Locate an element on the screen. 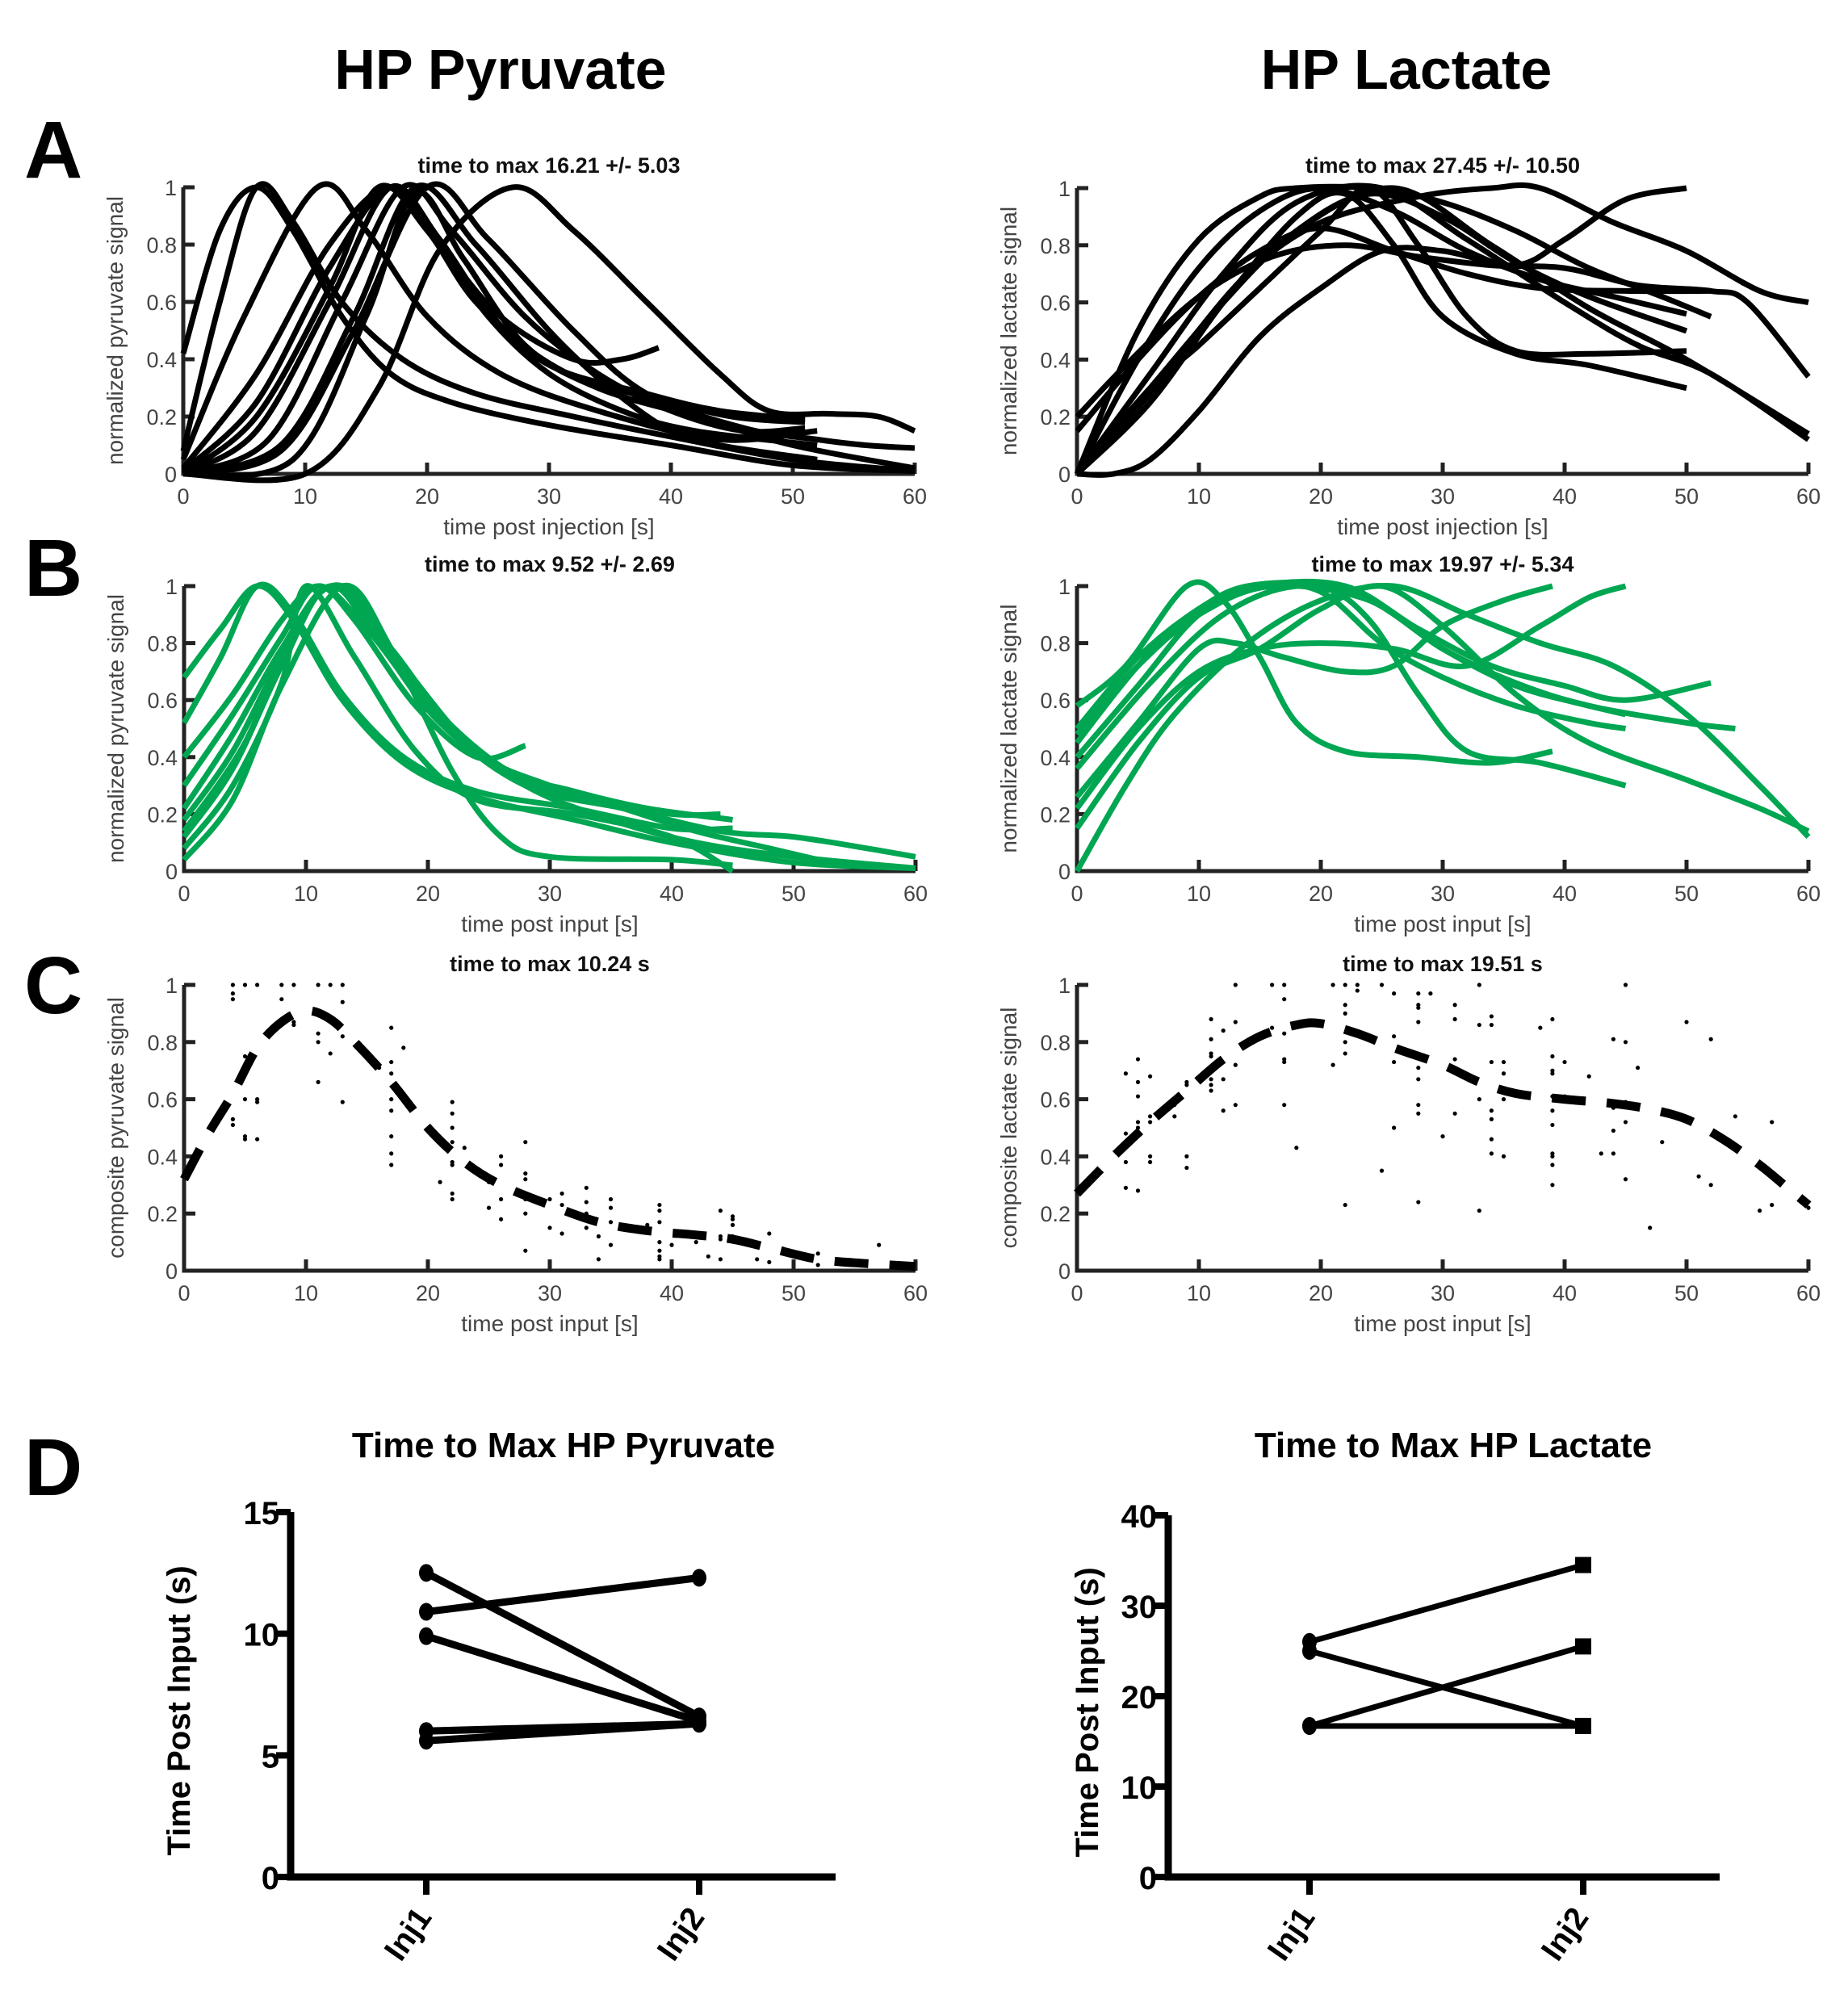 Image resolution: width=1848 pixels, height=1990 pixels. chart-title: time to max 19.97 +/- 5.34 is located at coordinates (1443, 564).